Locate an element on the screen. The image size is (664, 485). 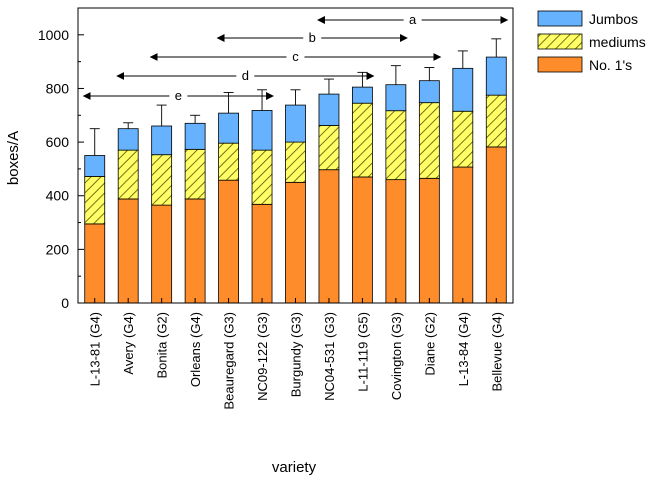
x-tick-label-6: Burgundy (G3) is located at coordinates (296, 354).